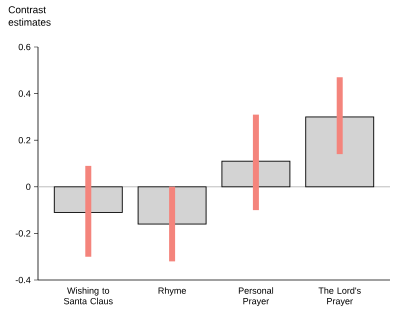 The image size is (410, 324). What do you see at coordinates (172, 291) in the screenshot?
I see `x-tick-label: Rhyme` at bounding box center [172, 291].